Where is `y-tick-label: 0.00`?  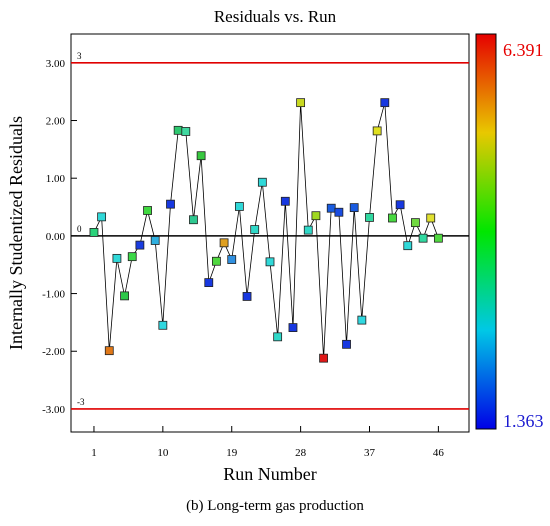
y-tick-label: 0.00 is located at coordinates (56, 237).